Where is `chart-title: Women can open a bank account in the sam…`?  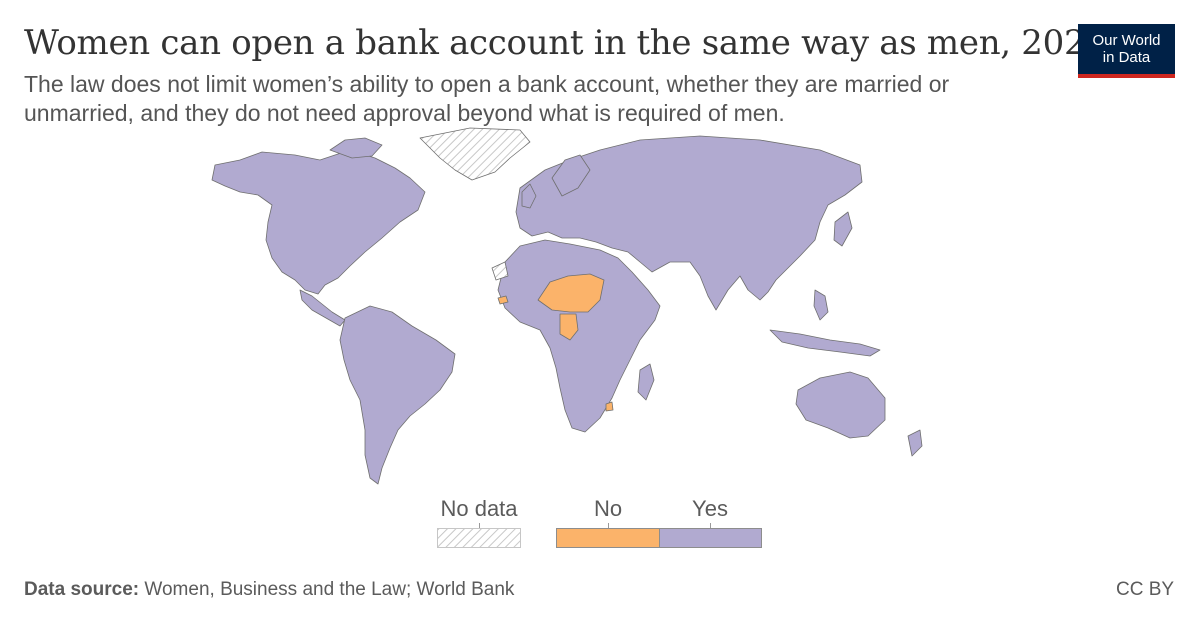
chart-title: Women can open a bank account in the sam… is located at coordinates (565, 43).